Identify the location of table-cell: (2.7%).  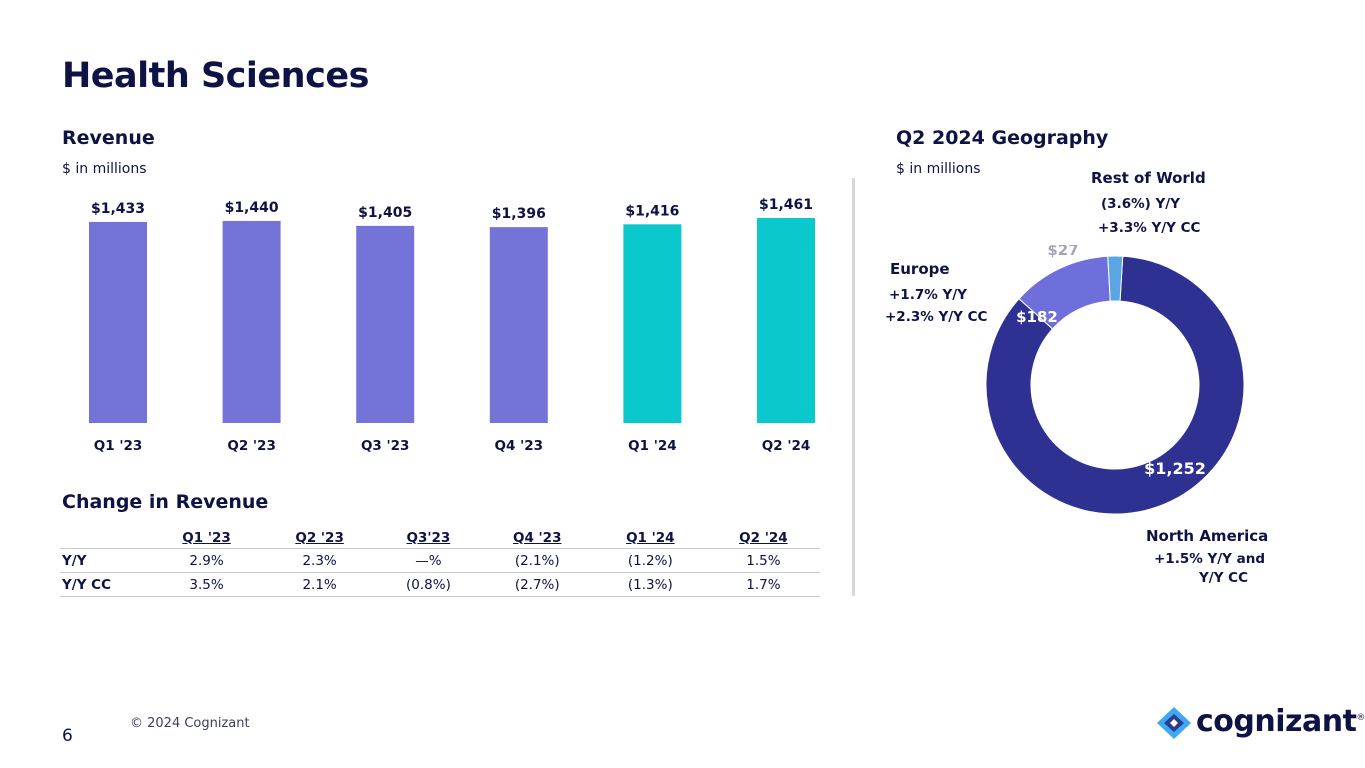
(537, 584).